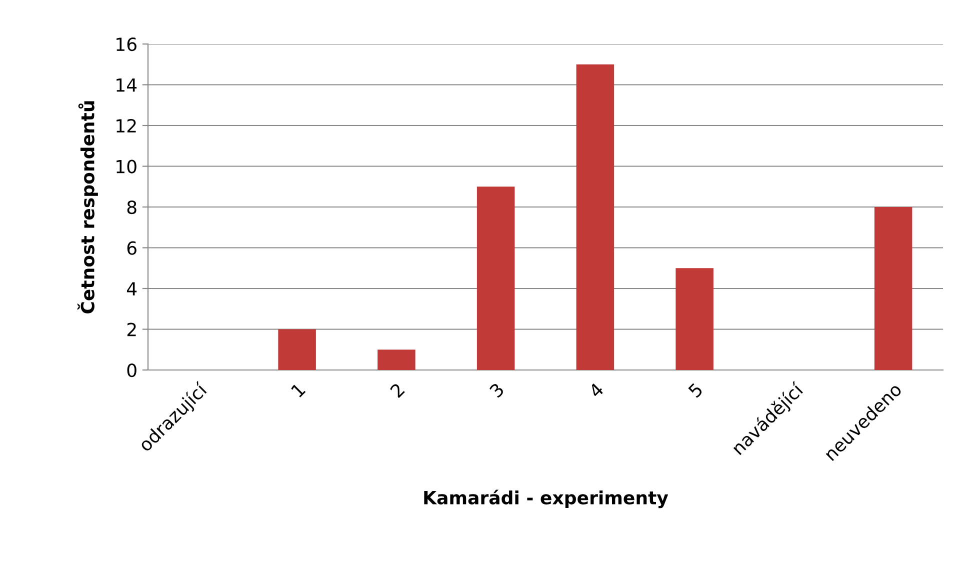 This screenshot has width=958, height=580. I want to click on y-tick-label: 4, so click(131, 289).